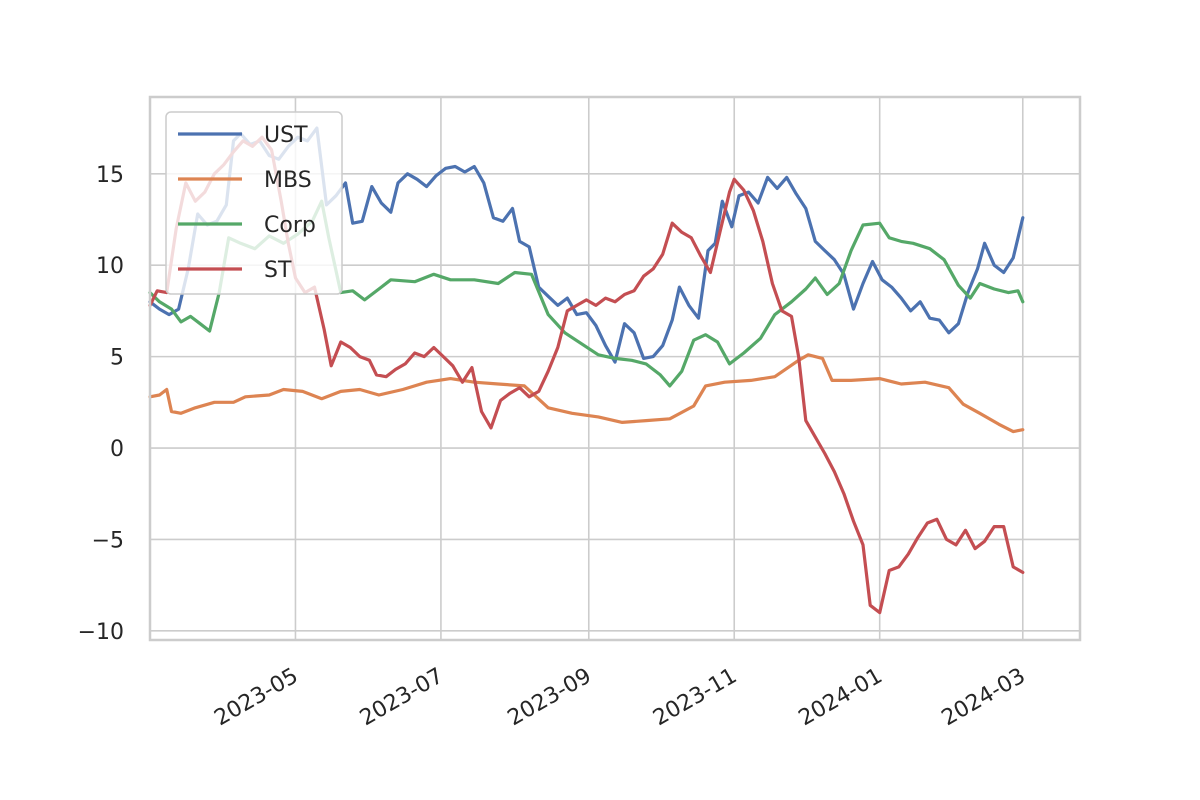  What do you see at coordinates (108, 540) in the screenshot?
I see `y-tick-label: −5` at bounding box center [108, 540].